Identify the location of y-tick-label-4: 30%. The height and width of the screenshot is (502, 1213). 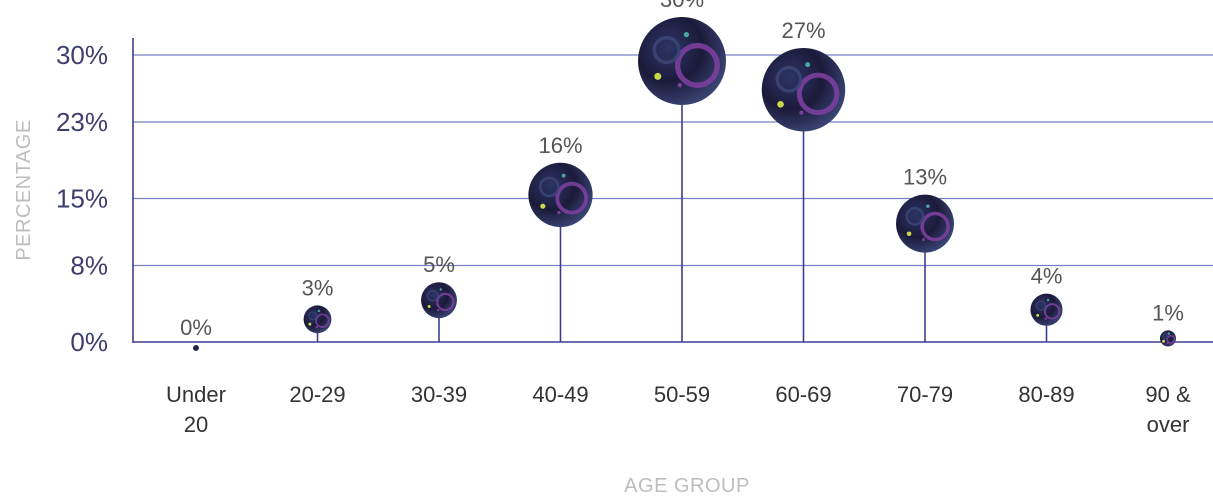
(82, 55).